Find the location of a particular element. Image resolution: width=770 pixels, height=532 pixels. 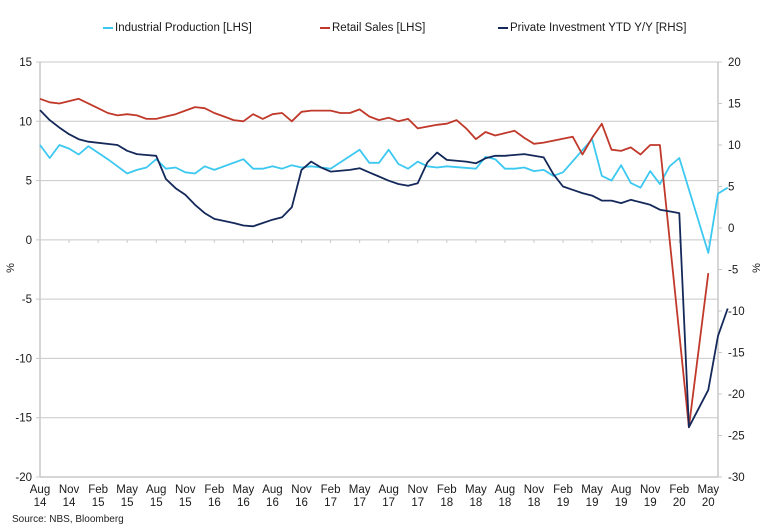

x-tick-label-year: 20 is located at coordinates (679, 503).